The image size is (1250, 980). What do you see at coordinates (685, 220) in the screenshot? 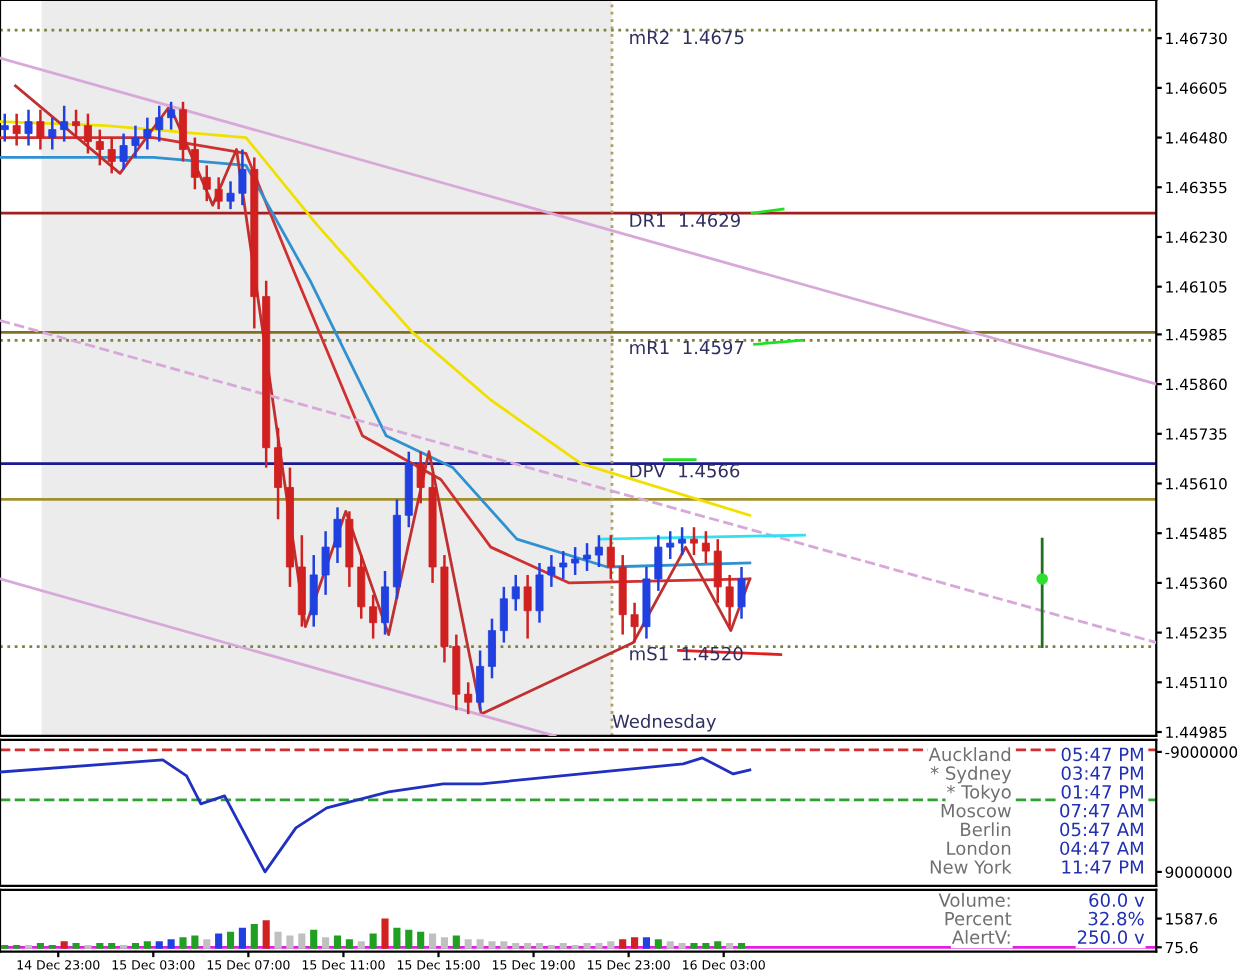
I see `annotation: DR1 1.4629` at bounding box center [685, 220].